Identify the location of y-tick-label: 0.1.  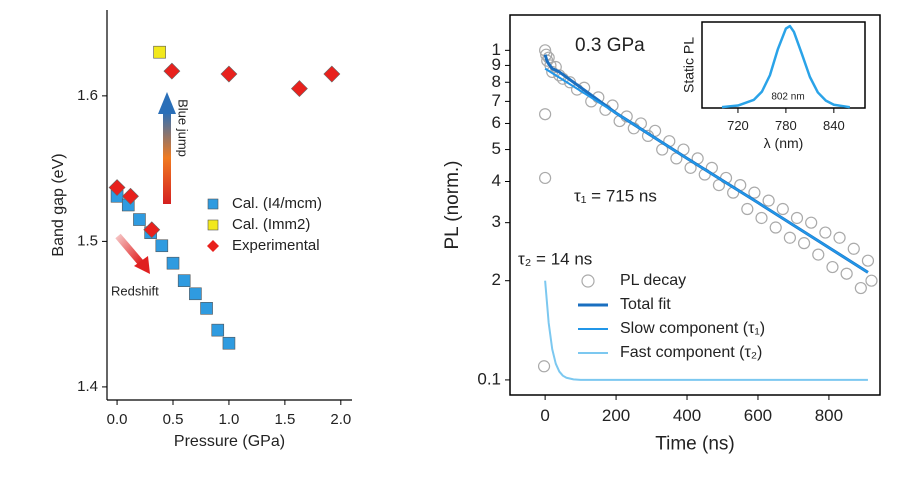
(489, 378).